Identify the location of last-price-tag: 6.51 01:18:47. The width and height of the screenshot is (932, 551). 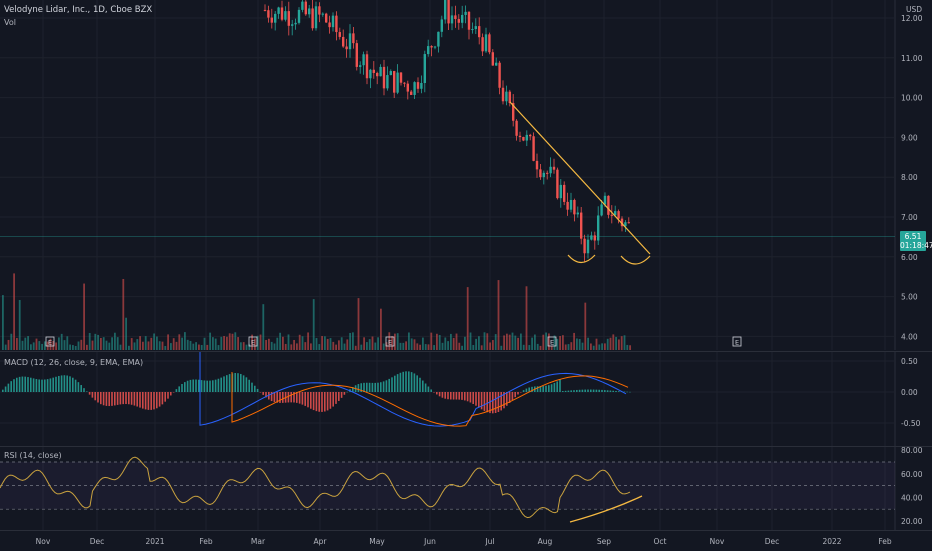
(916, 240).